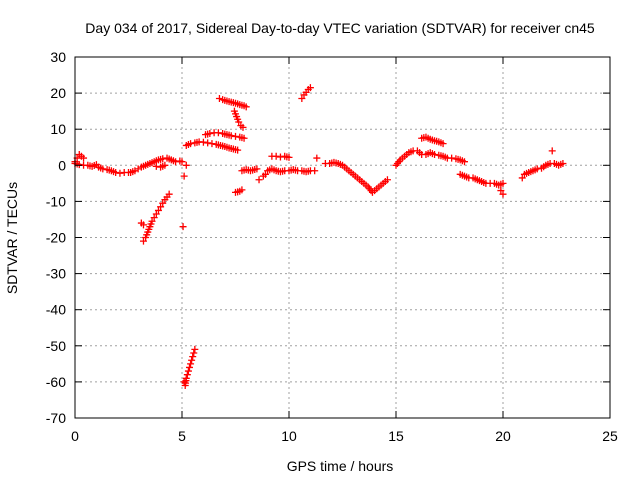  I want to click on y-tick-label: -10, so click(56, 201).